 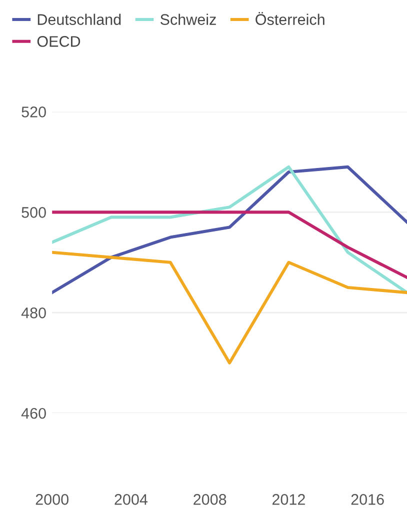 I want to click on y-tick-label: 520, so click(x=34, y=112).